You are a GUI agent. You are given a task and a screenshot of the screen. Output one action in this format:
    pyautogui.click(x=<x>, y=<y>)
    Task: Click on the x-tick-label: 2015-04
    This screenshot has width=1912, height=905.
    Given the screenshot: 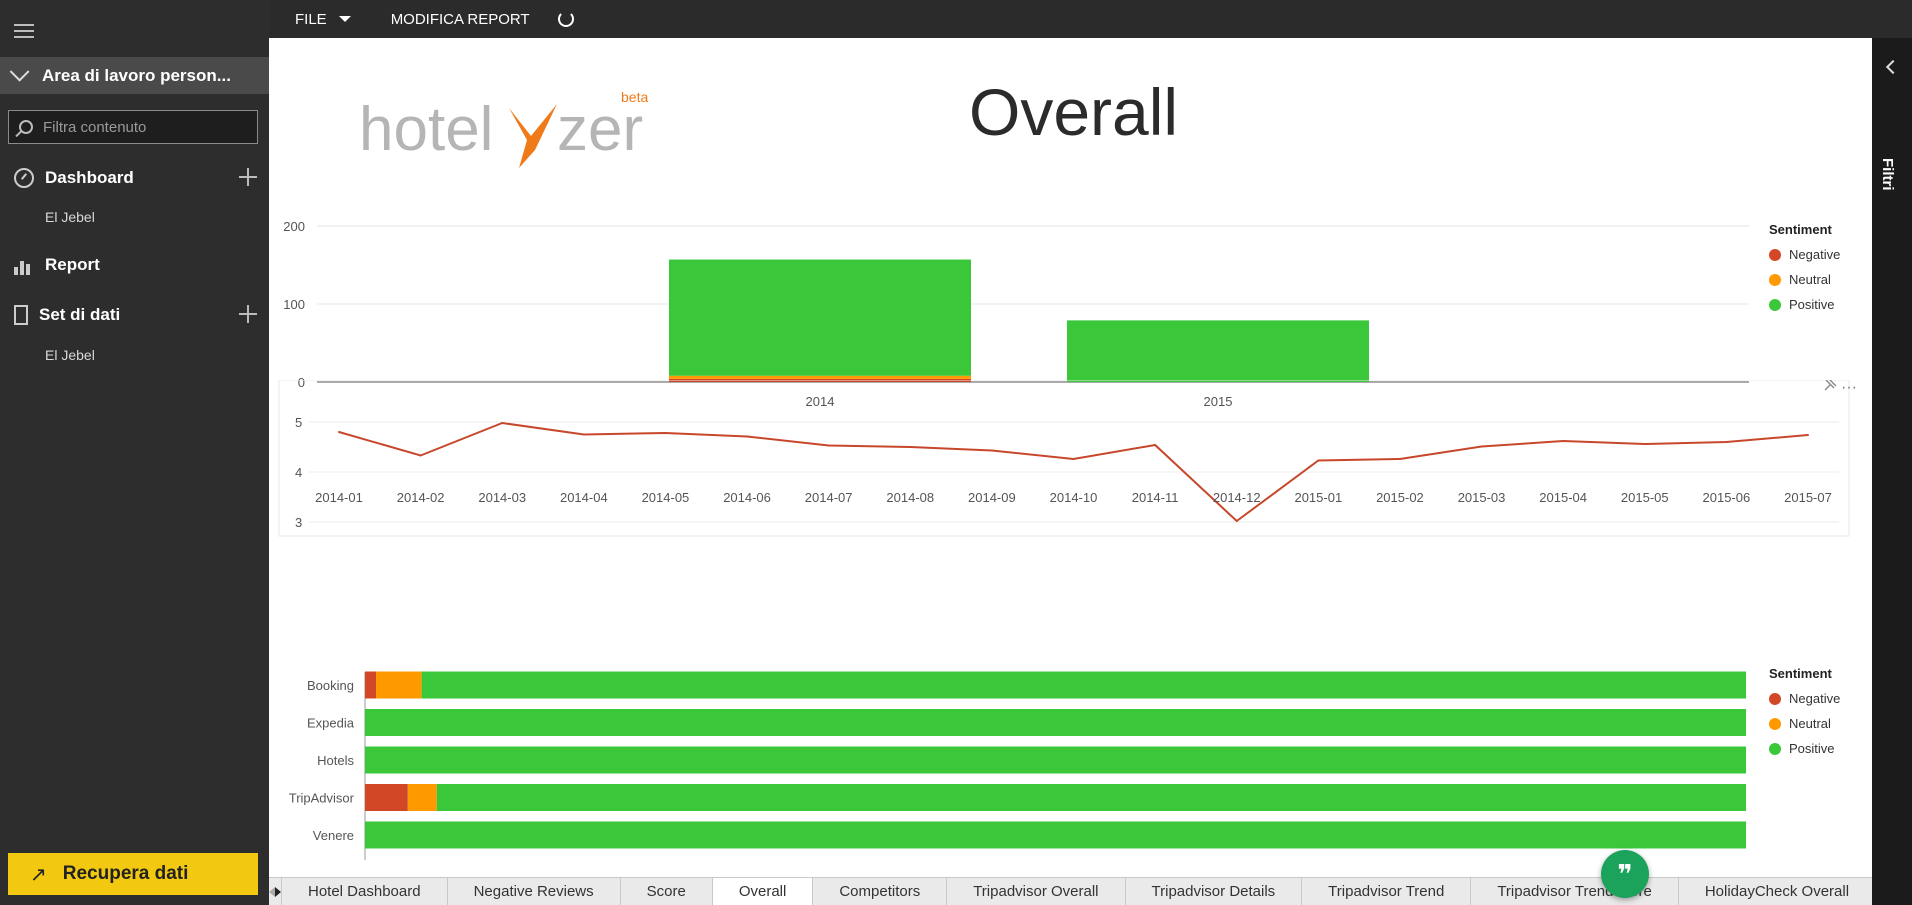 What is the action you would take?
    pyautogui.click(x=1563, y=497)
    